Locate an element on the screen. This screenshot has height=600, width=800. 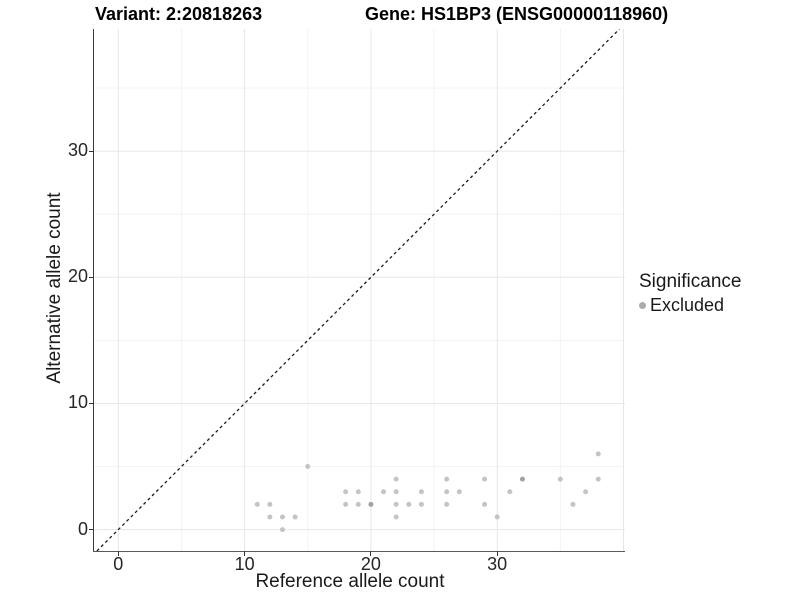
y-tick-label: 10 is located at coordinates (77, 402).